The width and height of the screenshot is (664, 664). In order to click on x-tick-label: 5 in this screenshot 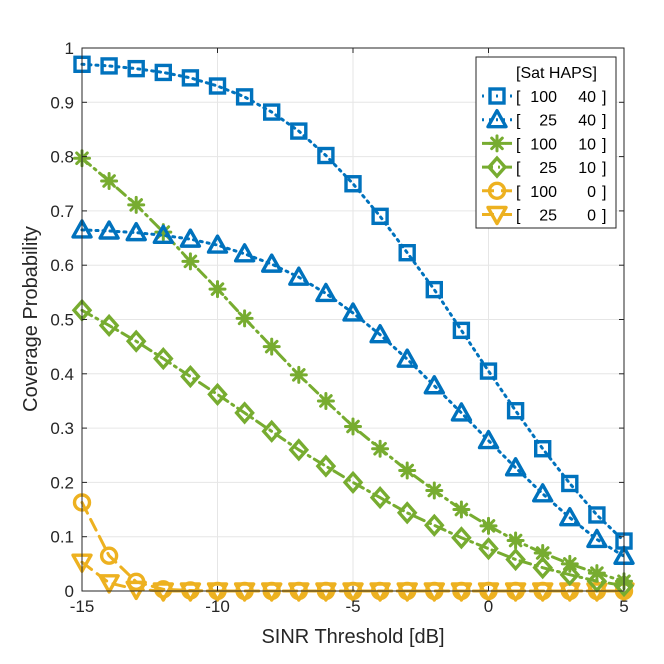, I will do `click(623, 606)`.